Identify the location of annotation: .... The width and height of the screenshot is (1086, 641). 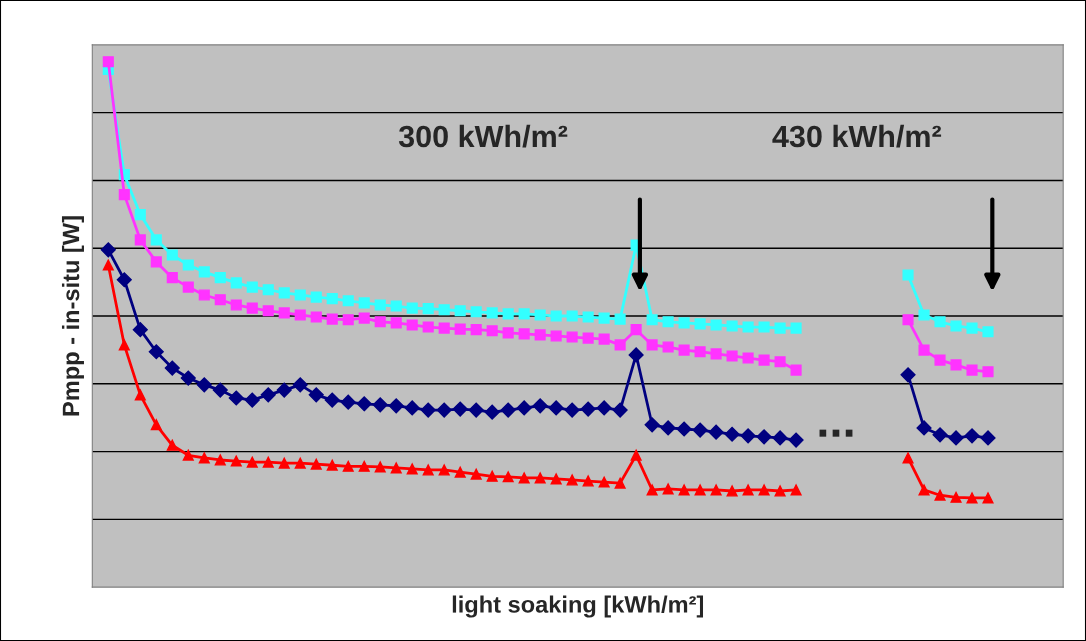
(836, 433).